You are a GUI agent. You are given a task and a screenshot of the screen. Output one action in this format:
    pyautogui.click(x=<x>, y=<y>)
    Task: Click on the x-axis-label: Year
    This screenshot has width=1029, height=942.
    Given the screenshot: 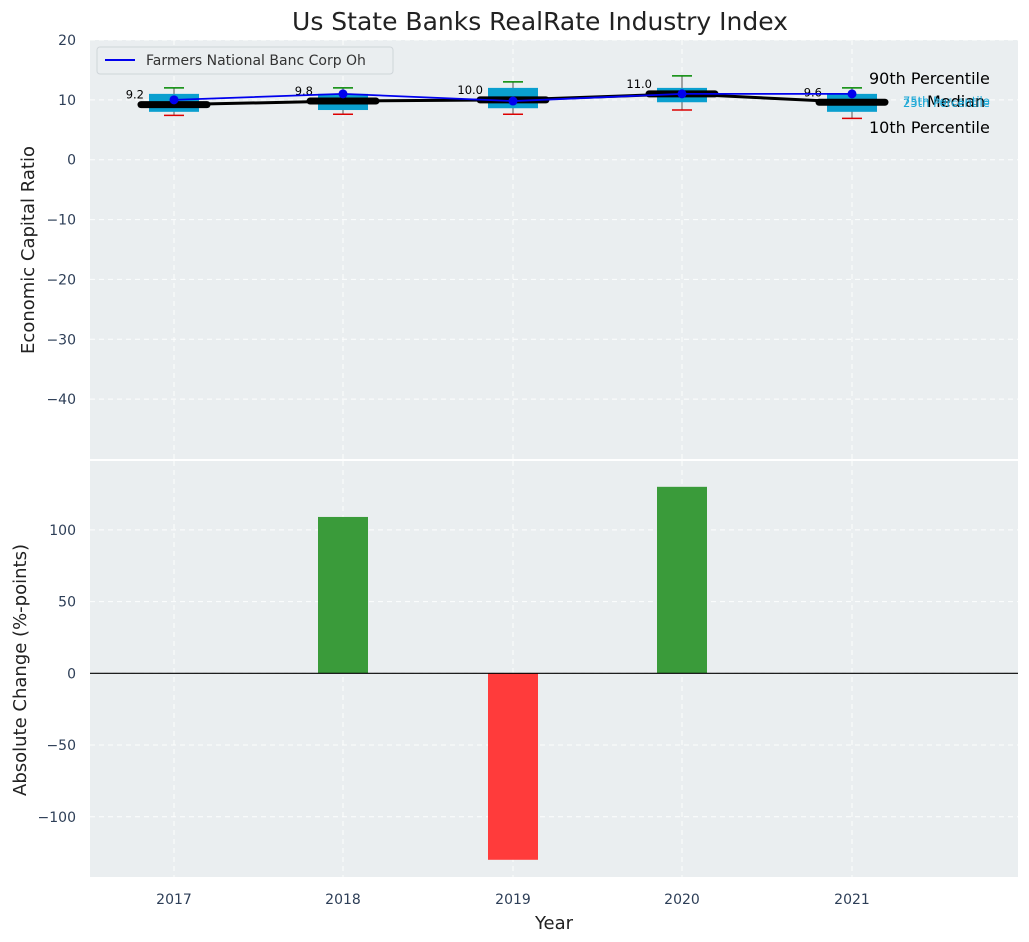 What is the action you would take?
    pyautogui.click(x=554, y=923)
    